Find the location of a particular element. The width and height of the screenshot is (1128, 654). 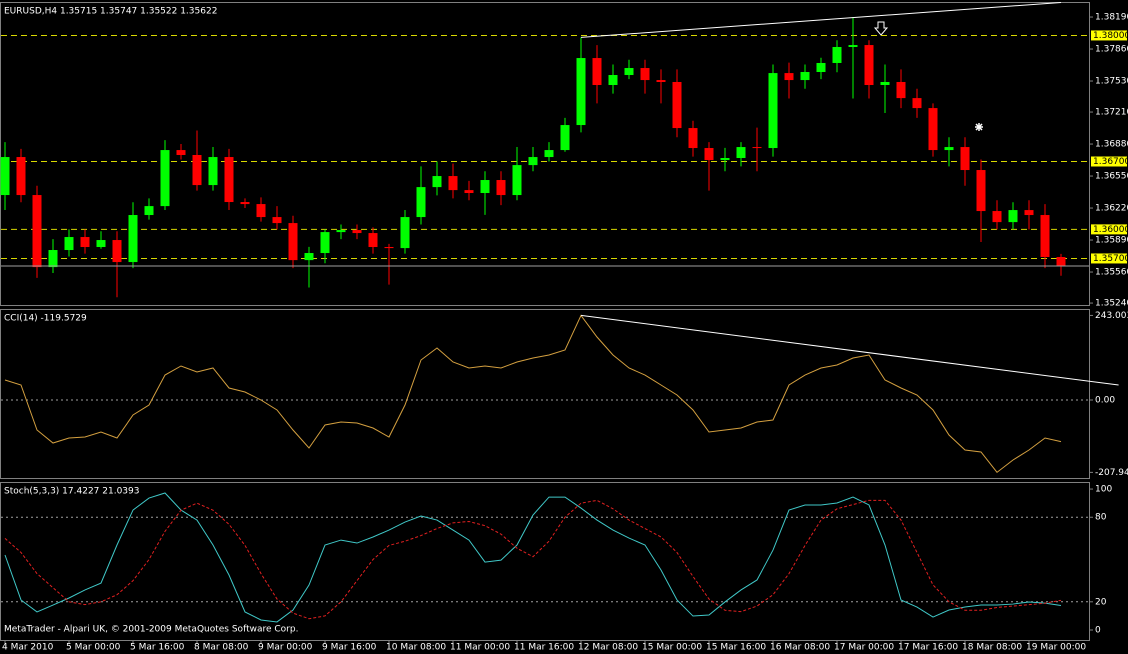

x-tick-label: 19 Mar 00:00 is located at coordinates (1056, 648).